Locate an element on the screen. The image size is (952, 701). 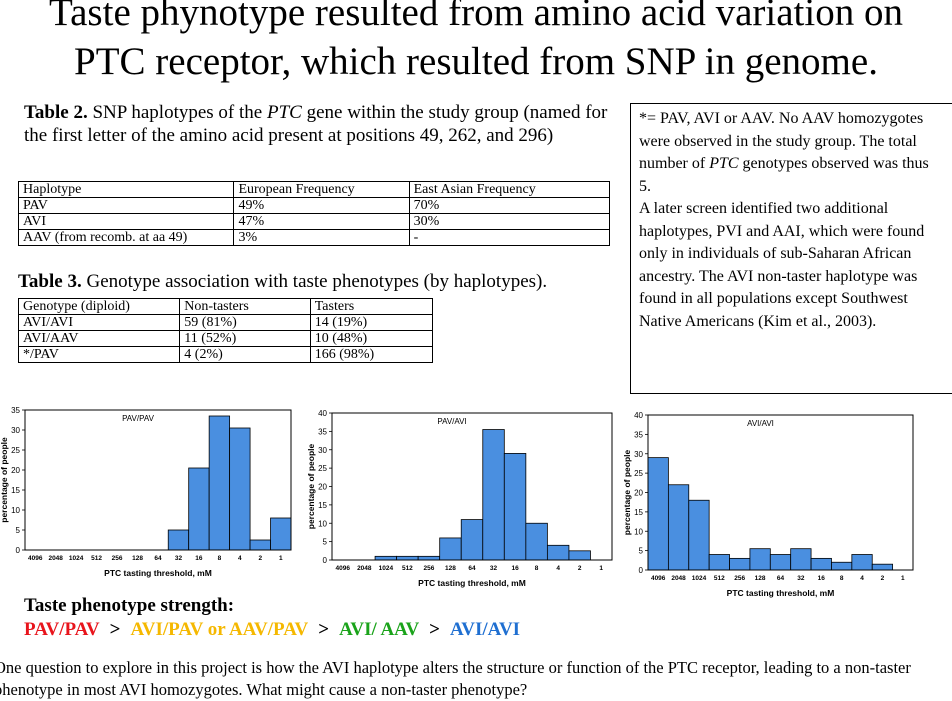
text-run: Table 2. is located at coordinates (56, 112).